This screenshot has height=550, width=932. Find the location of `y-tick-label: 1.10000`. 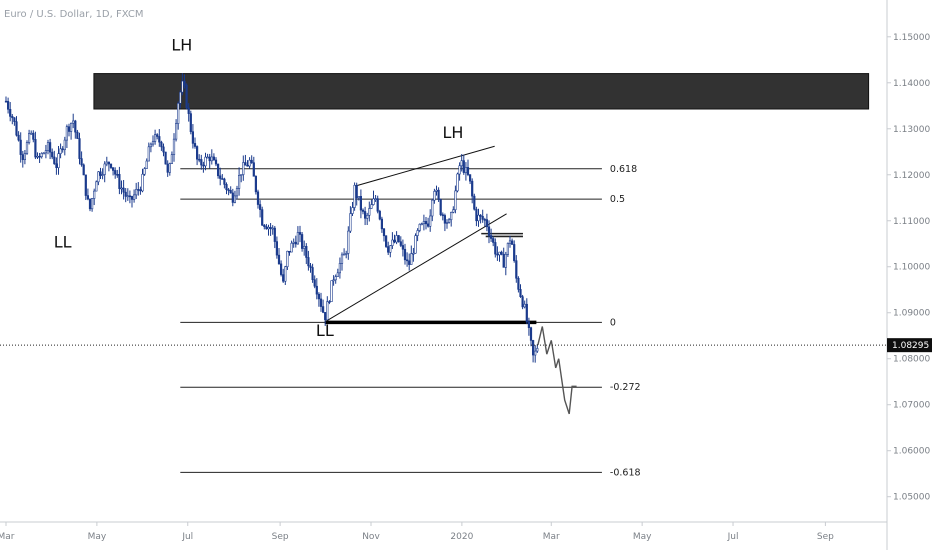

y-tick-label: 1.10000 is located at coordinates (911, 268).